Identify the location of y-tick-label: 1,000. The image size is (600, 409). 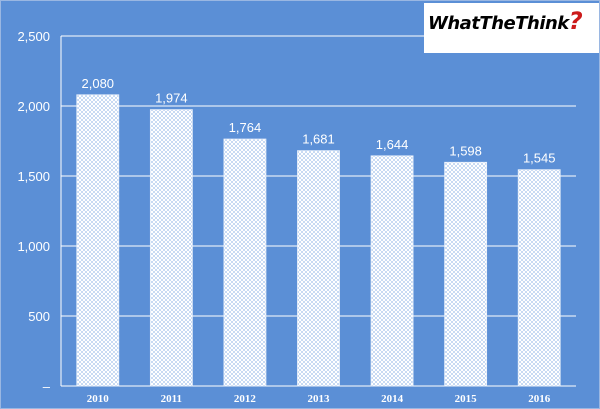
(33, 246).